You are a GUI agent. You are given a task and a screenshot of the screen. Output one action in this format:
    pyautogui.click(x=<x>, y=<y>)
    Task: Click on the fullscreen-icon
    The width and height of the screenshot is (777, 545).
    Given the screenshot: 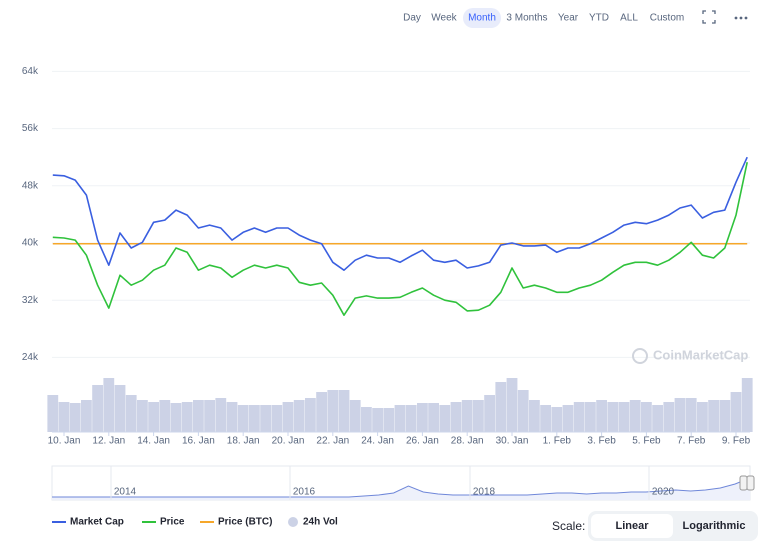 What is the action you would take?
    pyautogui.click(x=709, y=17)
    